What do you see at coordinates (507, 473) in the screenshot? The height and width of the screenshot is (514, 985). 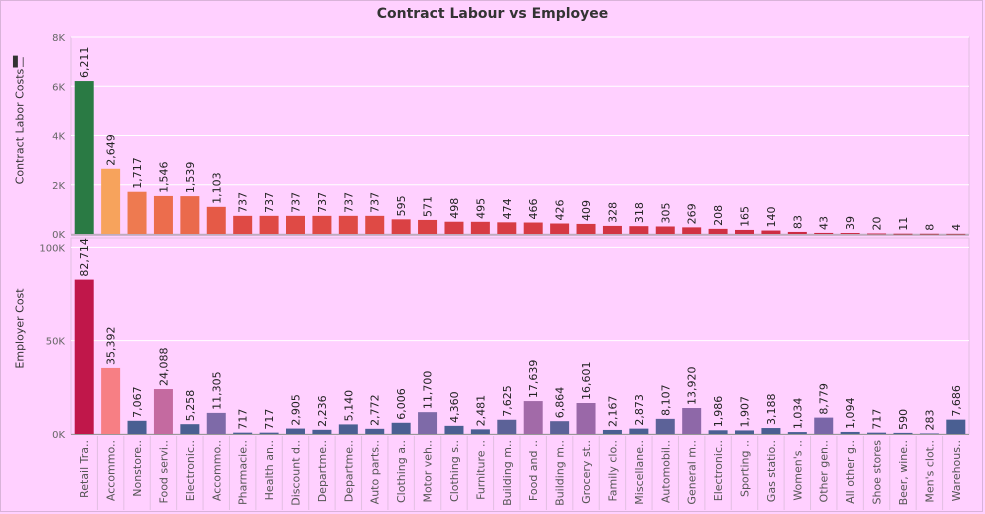 I see `category-label: Building m..` at bounding box center [507, 473].